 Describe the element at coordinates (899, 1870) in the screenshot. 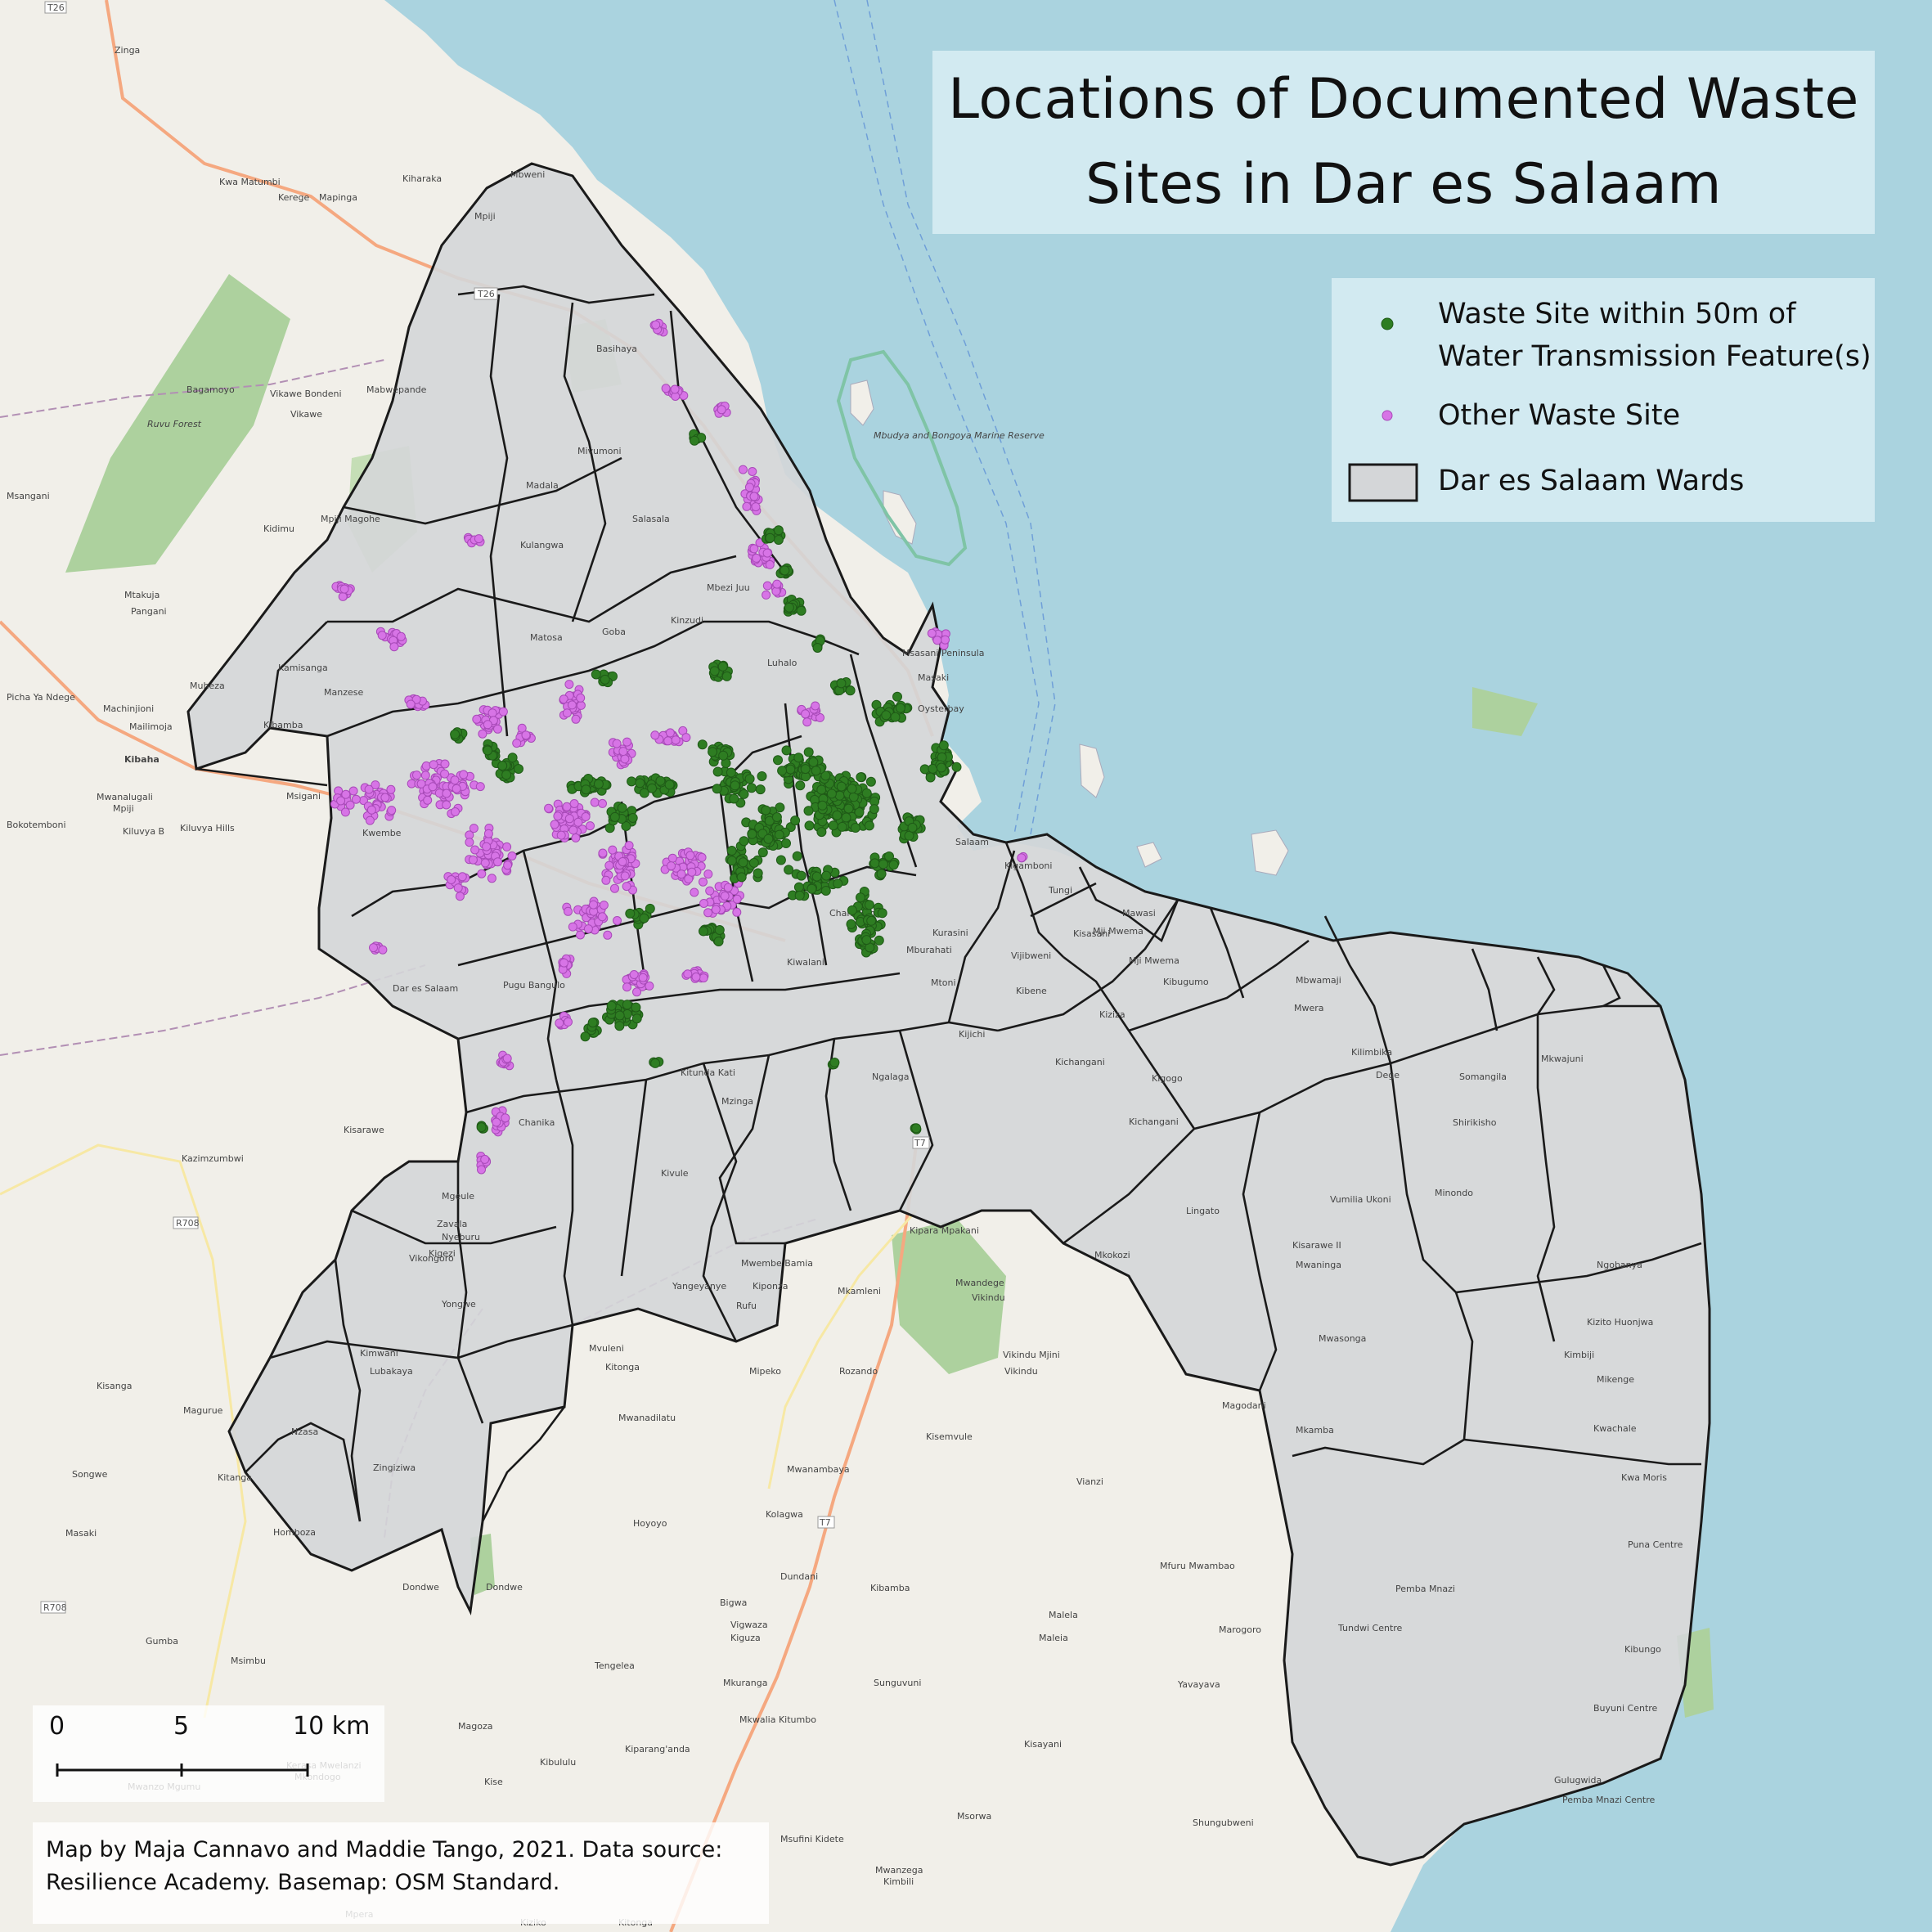

I see `place-label: Mwanzega` at that location.